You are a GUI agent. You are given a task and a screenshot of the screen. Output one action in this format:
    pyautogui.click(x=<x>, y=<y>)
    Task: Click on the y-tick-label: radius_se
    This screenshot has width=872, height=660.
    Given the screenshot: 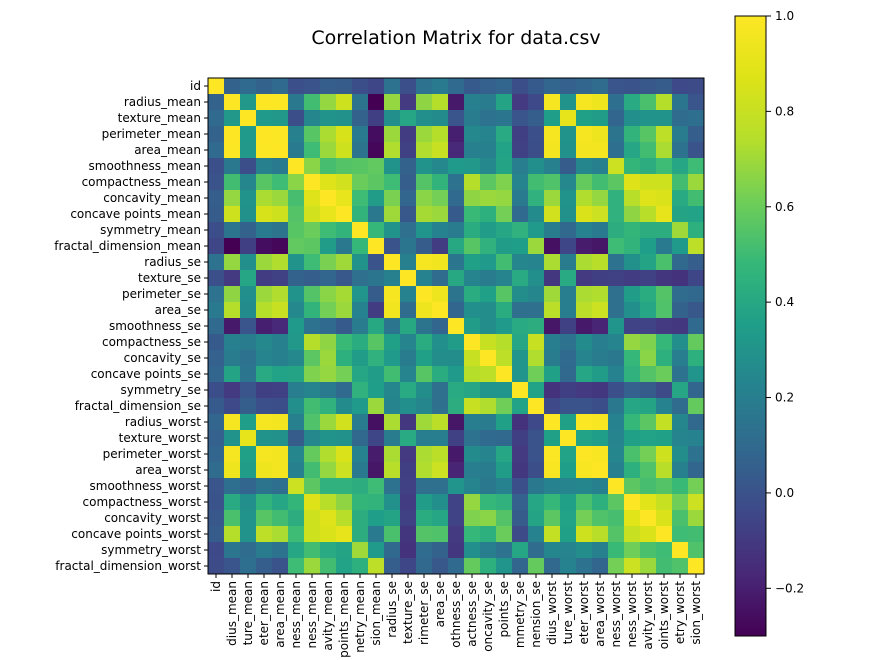 What is the action you would take?
    pyautogui.click(x=172, y=262)
    